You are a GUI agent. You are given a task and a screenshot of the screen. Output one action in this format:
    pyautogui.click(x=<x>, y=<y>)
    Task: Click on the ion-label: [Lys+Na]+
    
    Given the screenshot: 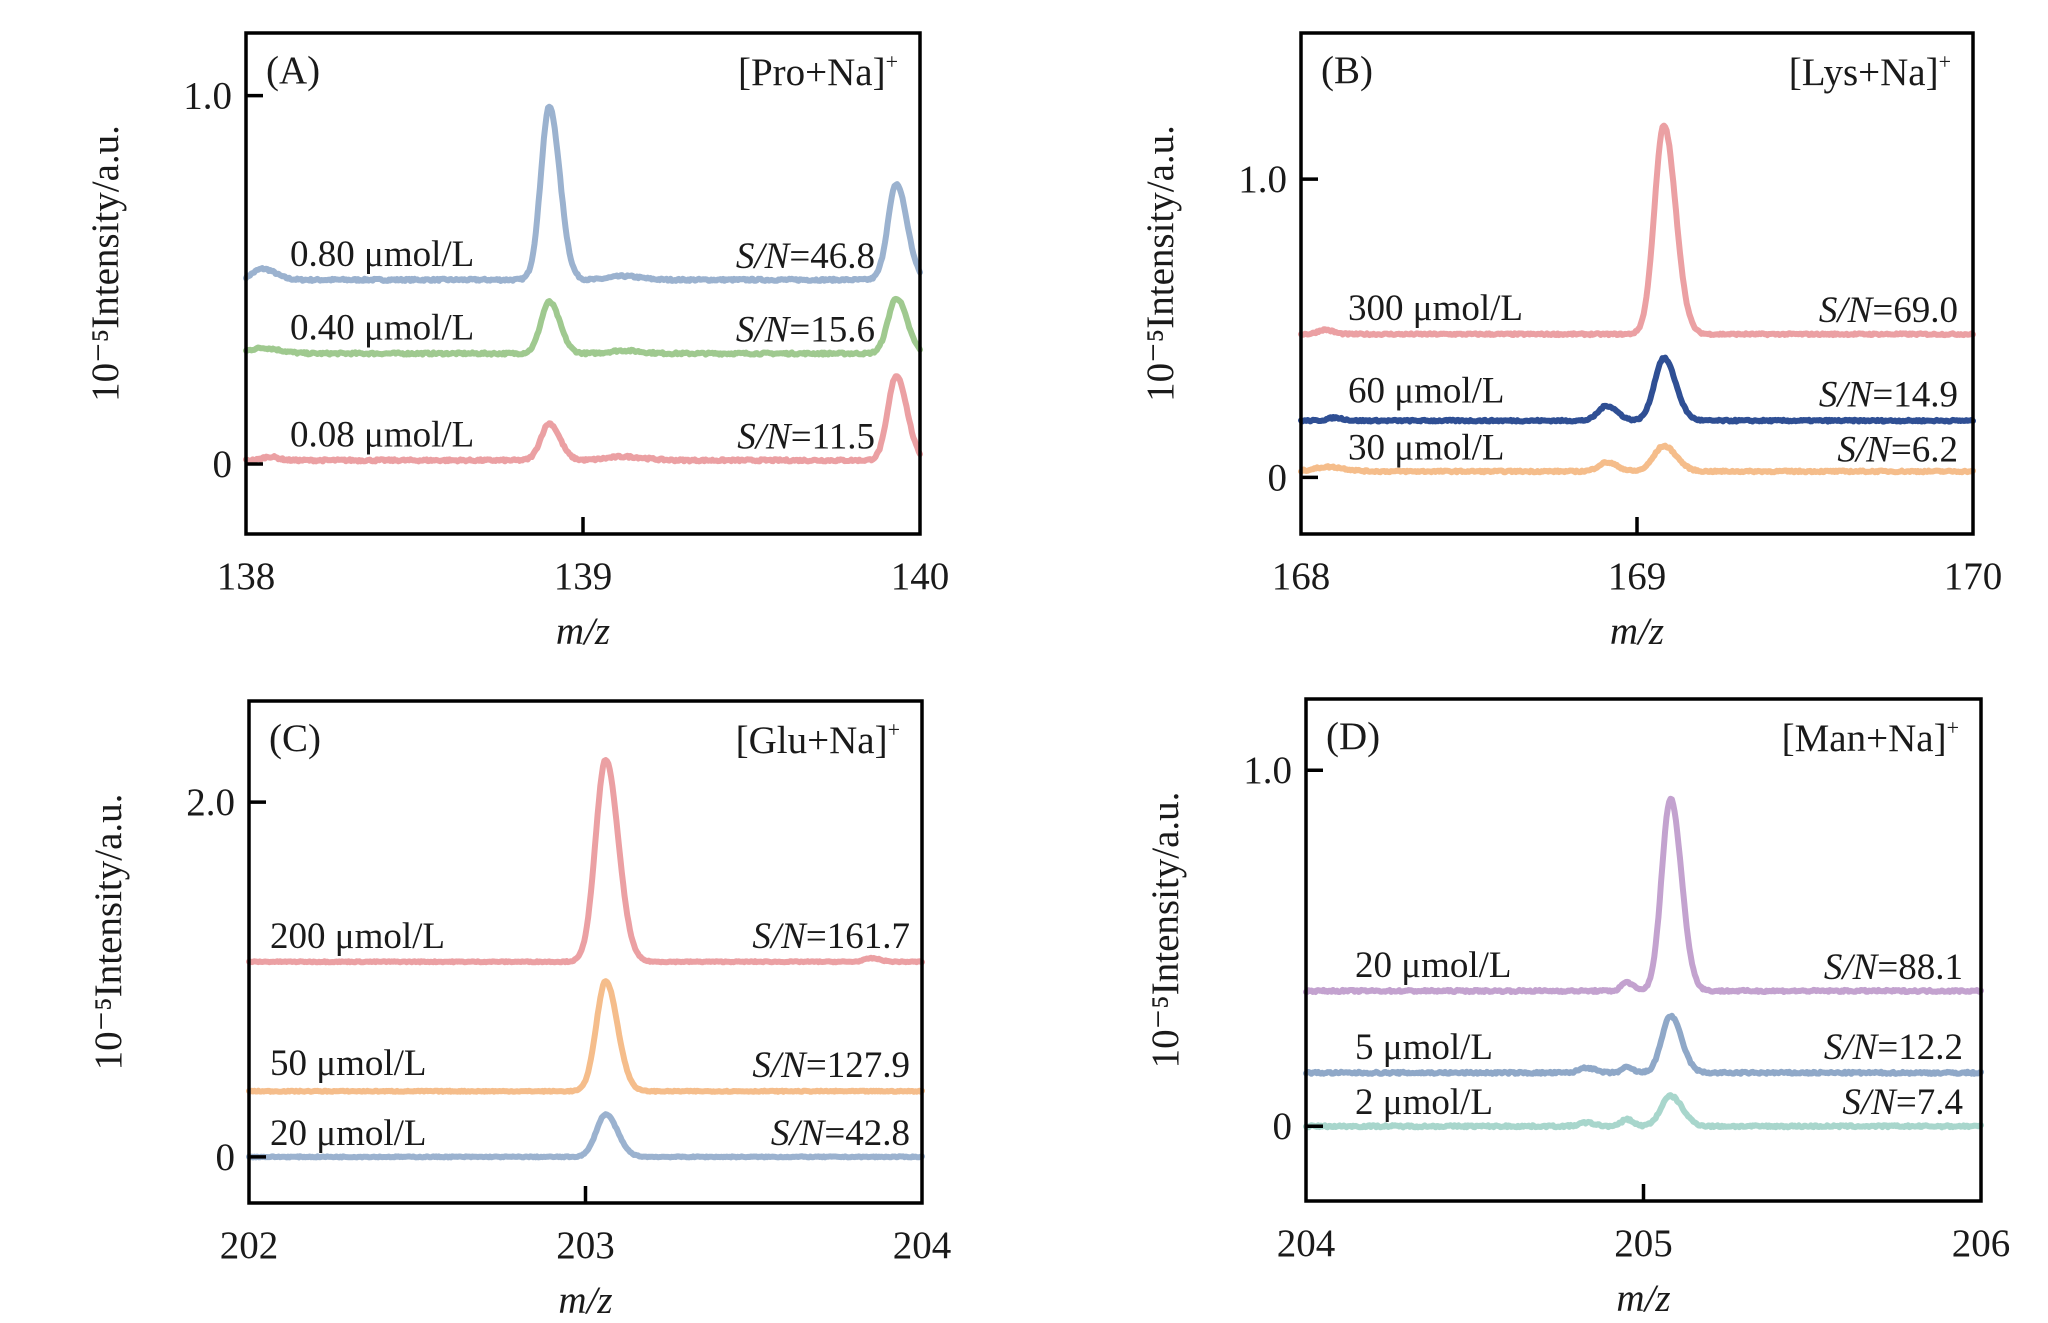 What is the action you would take?
    pyautogui.click(x=1870, y=71)
    